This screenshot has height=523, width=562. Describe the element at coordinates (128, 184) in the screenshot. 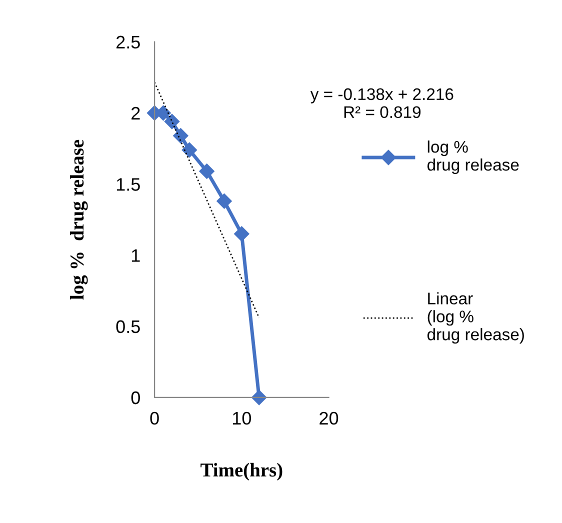

I see `y-tick-label: 1.5` at that location.